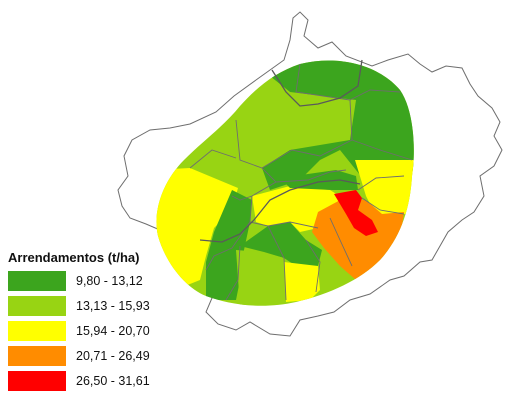 This screenshot has height=400, width=510. I want to click on legend-item: 15,94 - 20,70, so click(123, 333).